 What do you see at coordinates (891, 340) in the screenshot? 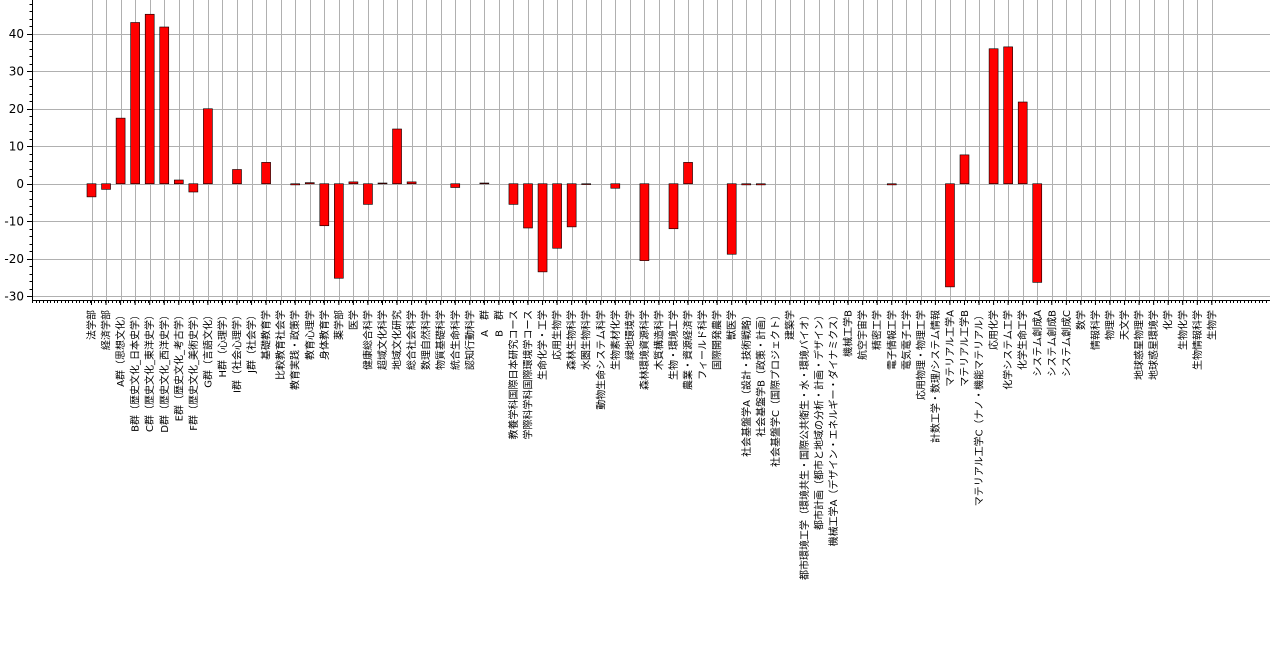
I see `x-tick-label: 電子情報工学` at bounding box center [891, 340].